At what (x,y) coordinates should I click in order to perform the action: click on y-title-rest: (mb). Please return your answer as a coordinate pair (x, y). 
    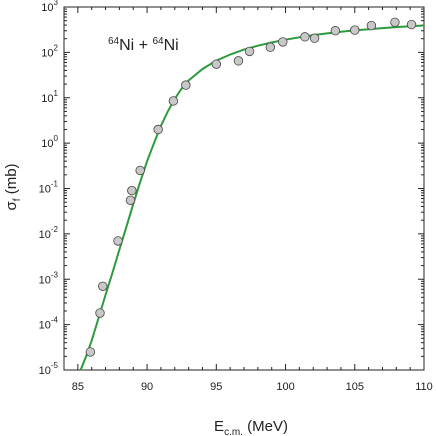
    Looking at the image, I should click on (11, 180).